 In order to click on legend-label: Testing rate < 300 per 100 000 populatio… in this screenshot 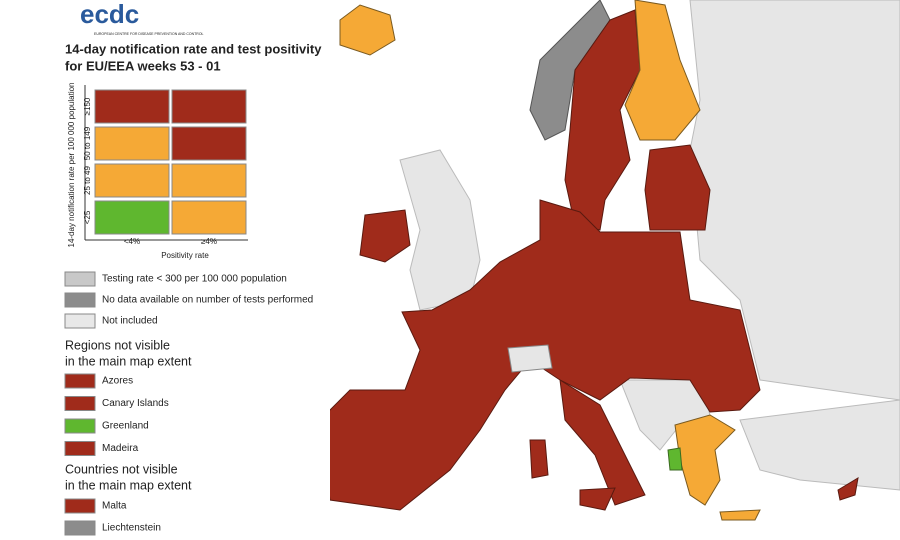, I will do `click(194, 279)`.